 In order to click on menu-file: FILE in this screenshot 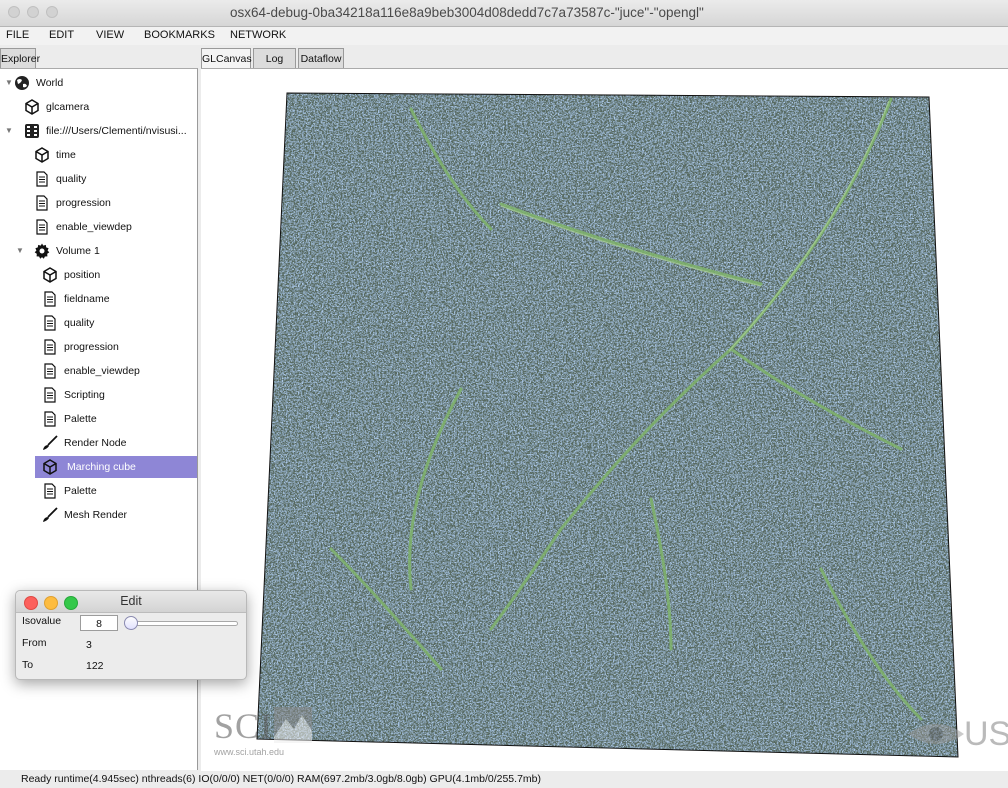, I will do `click(18, 35)`.